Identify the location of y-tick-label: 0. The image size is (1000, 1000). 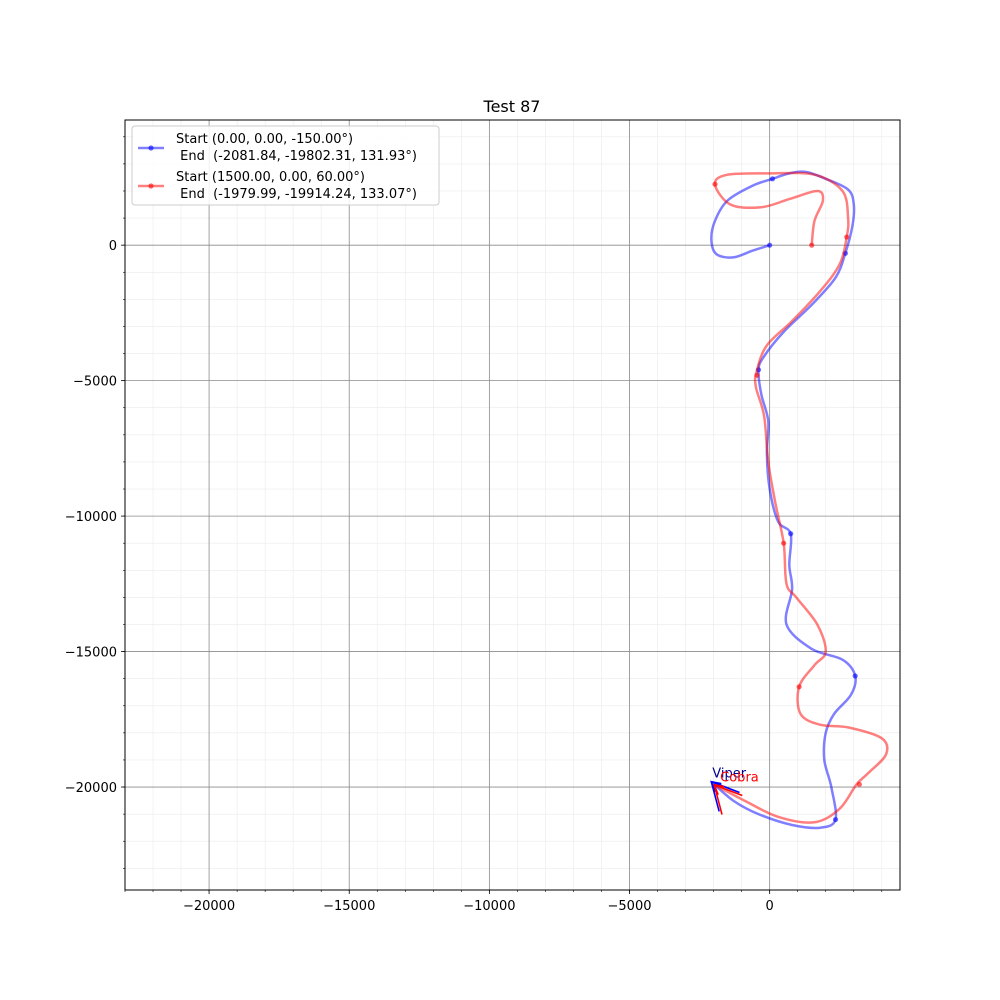
(113, 246).